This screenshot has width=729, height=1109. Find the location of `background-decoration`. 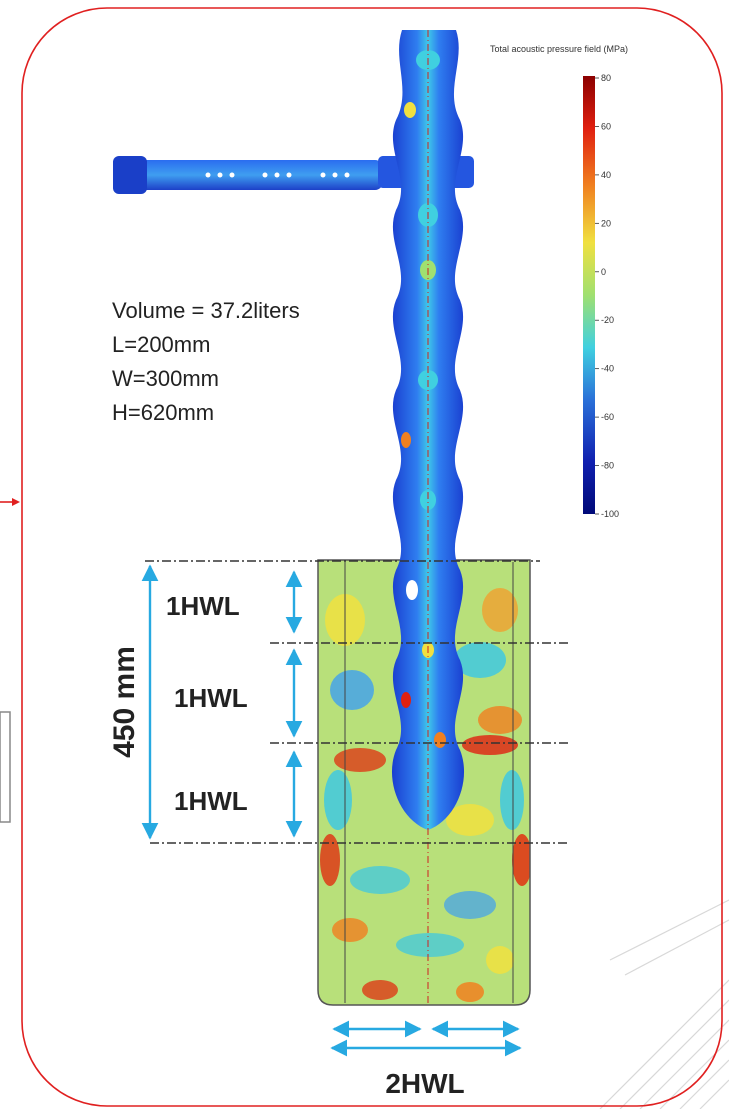

background-decoration is located at coordinates (664, 1004).